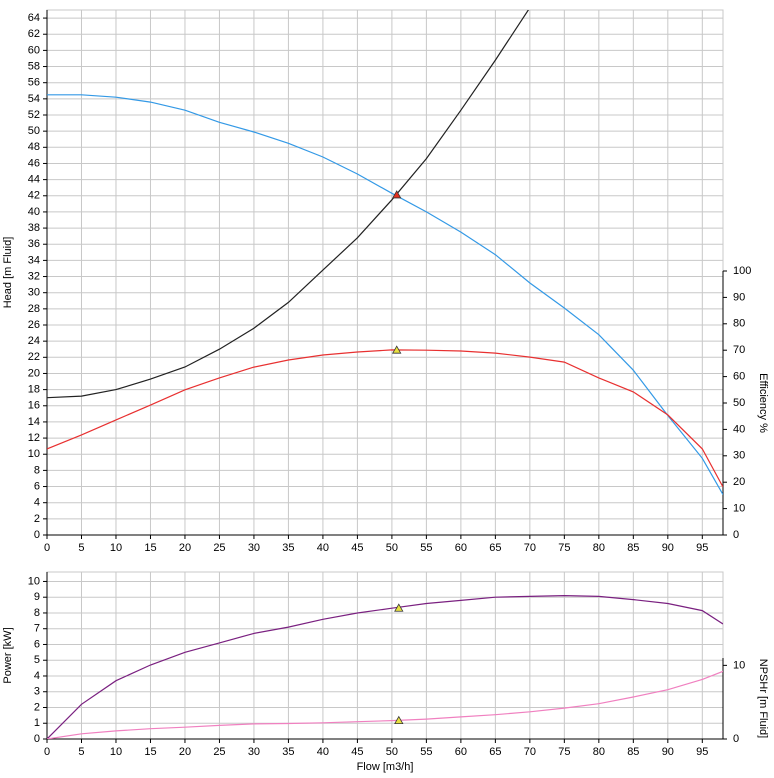 This screenshot has width=774, height=778. I want to click on y2-tick-label: 40, so click(739, 429).